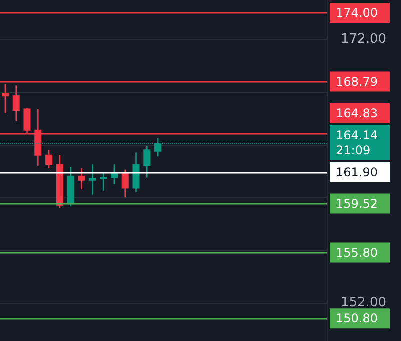 This screenshot has height=341, width=401. What do you see at coordinates (357, 13) in the screenshot?
I see `ref-line-label: 174.00` at bounding box center [357, 13].